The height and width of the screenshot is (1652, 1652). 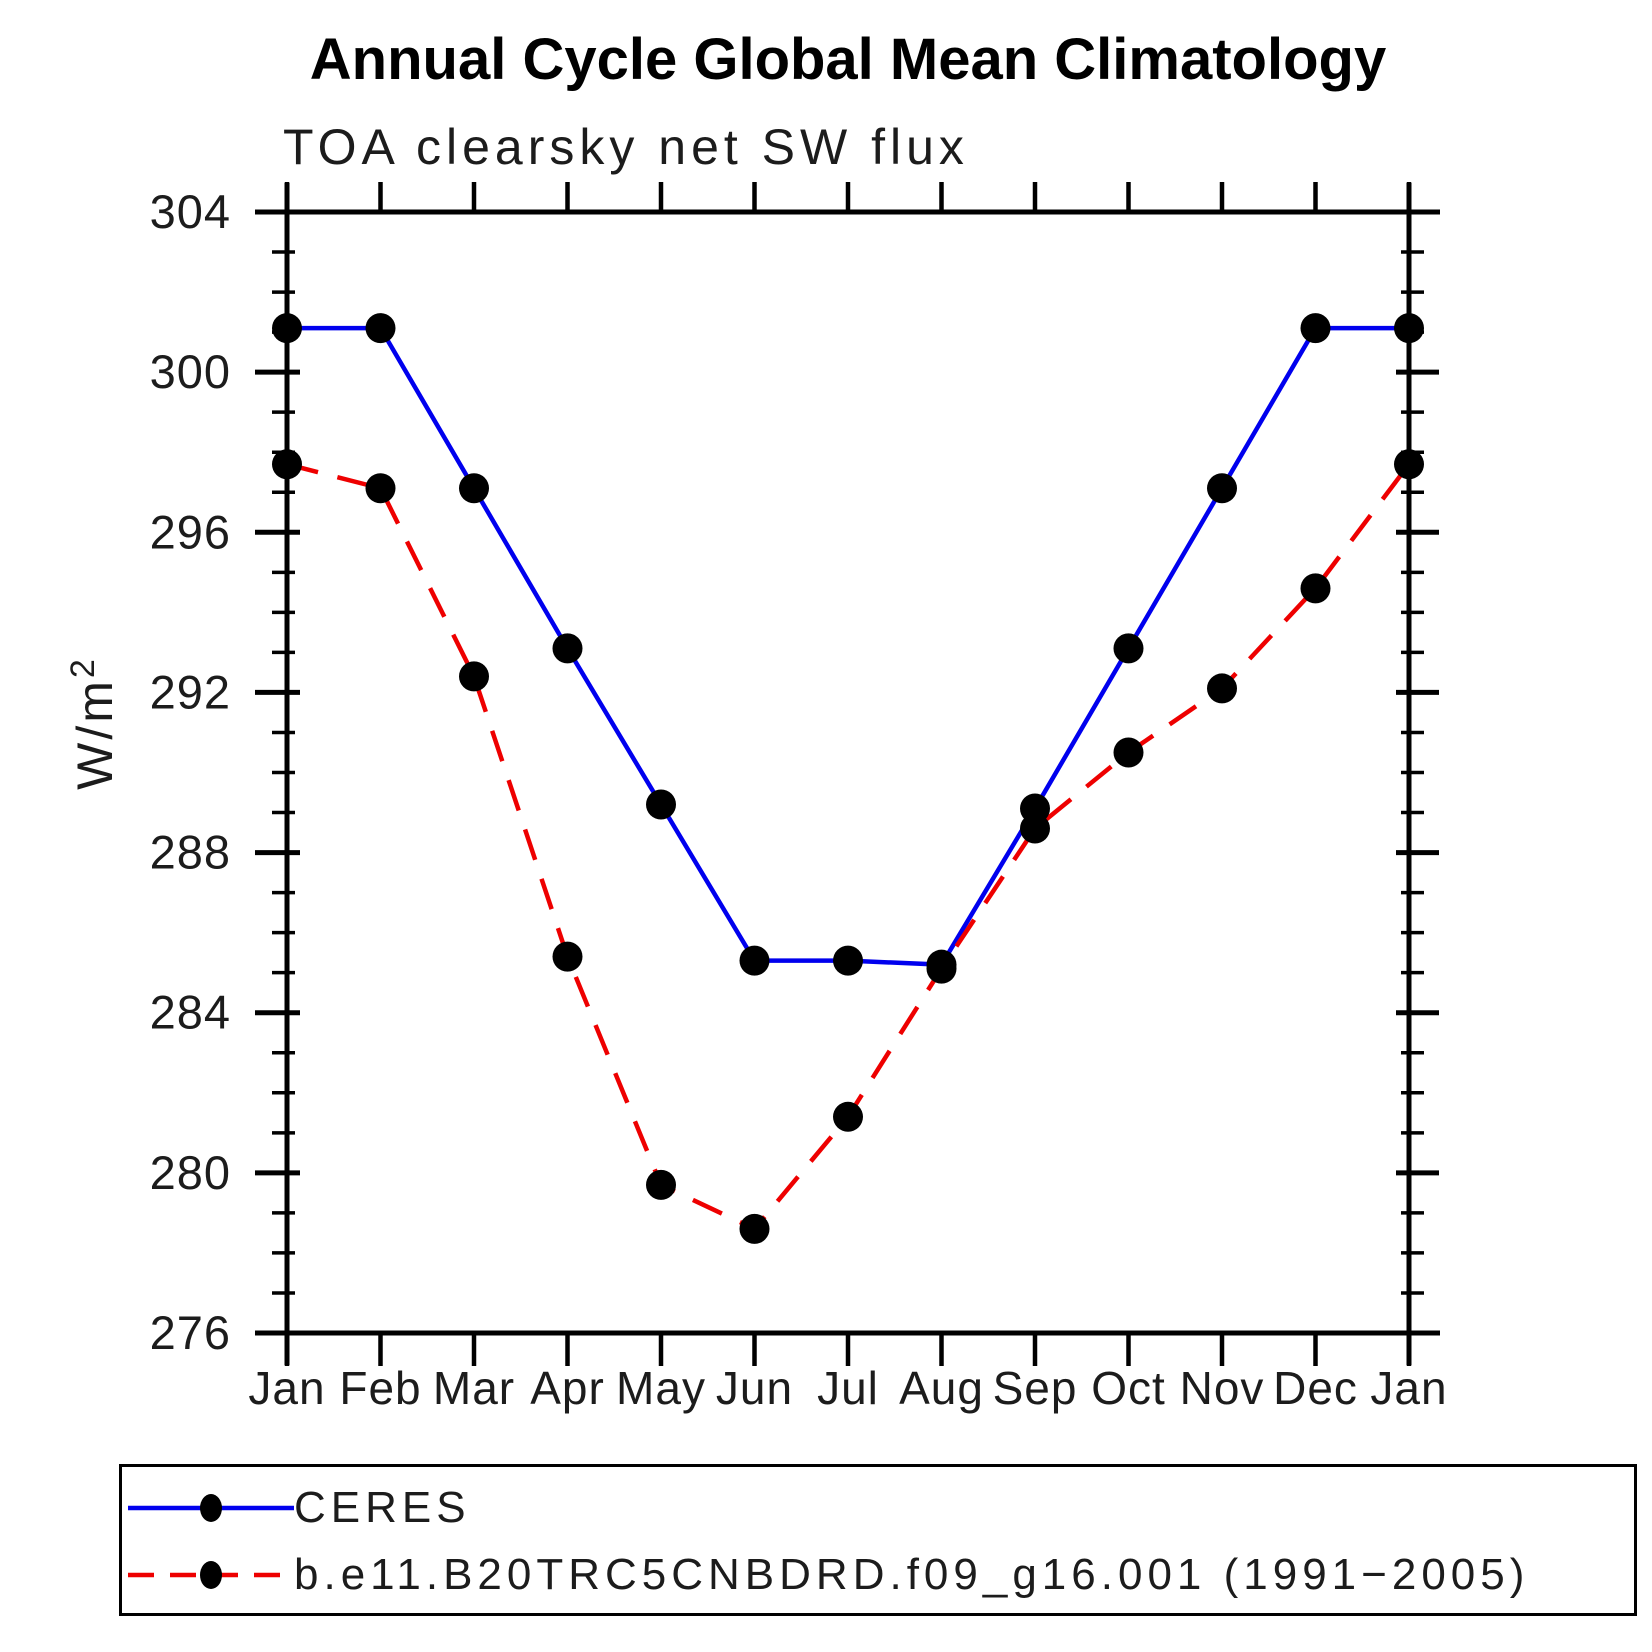 I want to click on y-tick-label: 296, so click(x=190, y=531).